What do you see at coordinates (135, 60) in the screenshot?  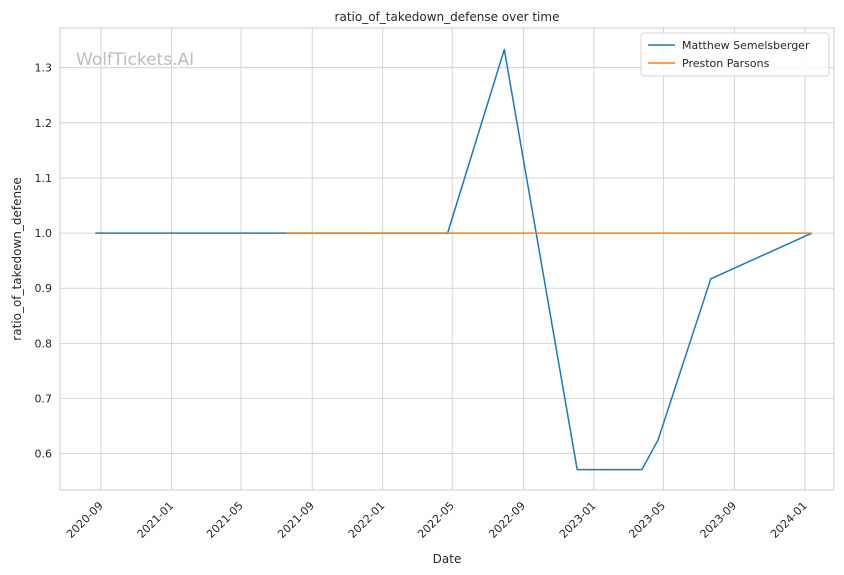 I see `watermark: WolfTickets.AI` at bounding box center [135, 60].